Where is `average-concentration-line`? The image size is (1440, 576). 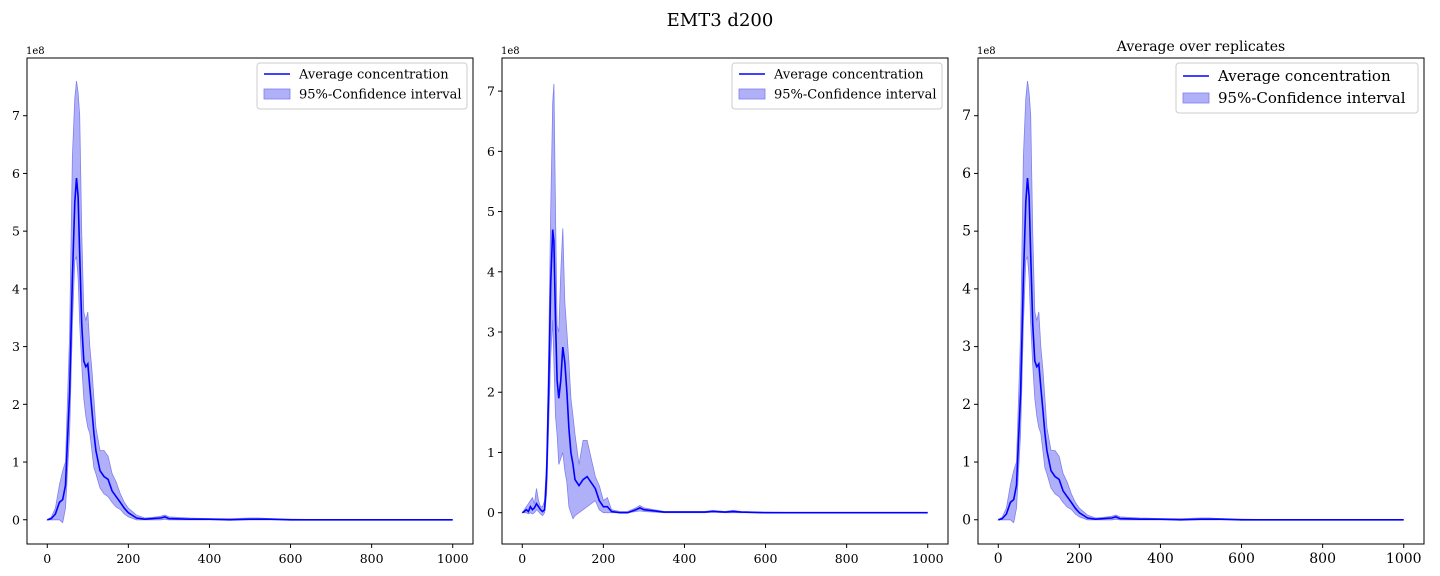 average-concentration-line is located at coordinates (724, 371).